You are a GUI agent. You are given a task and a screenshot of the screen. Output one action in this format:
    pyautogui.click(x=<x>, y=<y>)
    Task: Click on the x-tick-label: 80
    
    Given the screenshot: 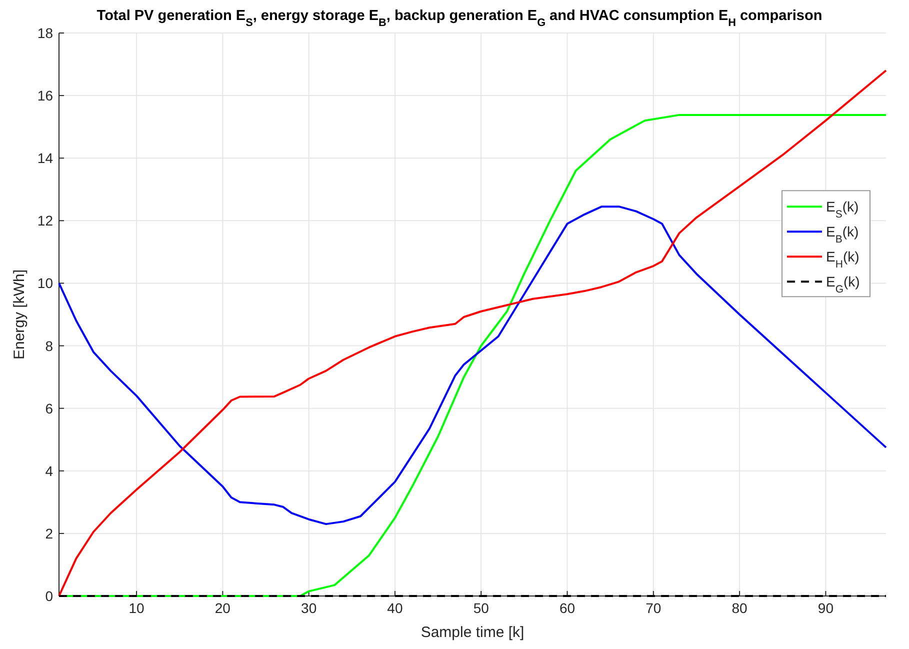 What is the action you would take?
    pyautogui.click(x=740, y=608)
    